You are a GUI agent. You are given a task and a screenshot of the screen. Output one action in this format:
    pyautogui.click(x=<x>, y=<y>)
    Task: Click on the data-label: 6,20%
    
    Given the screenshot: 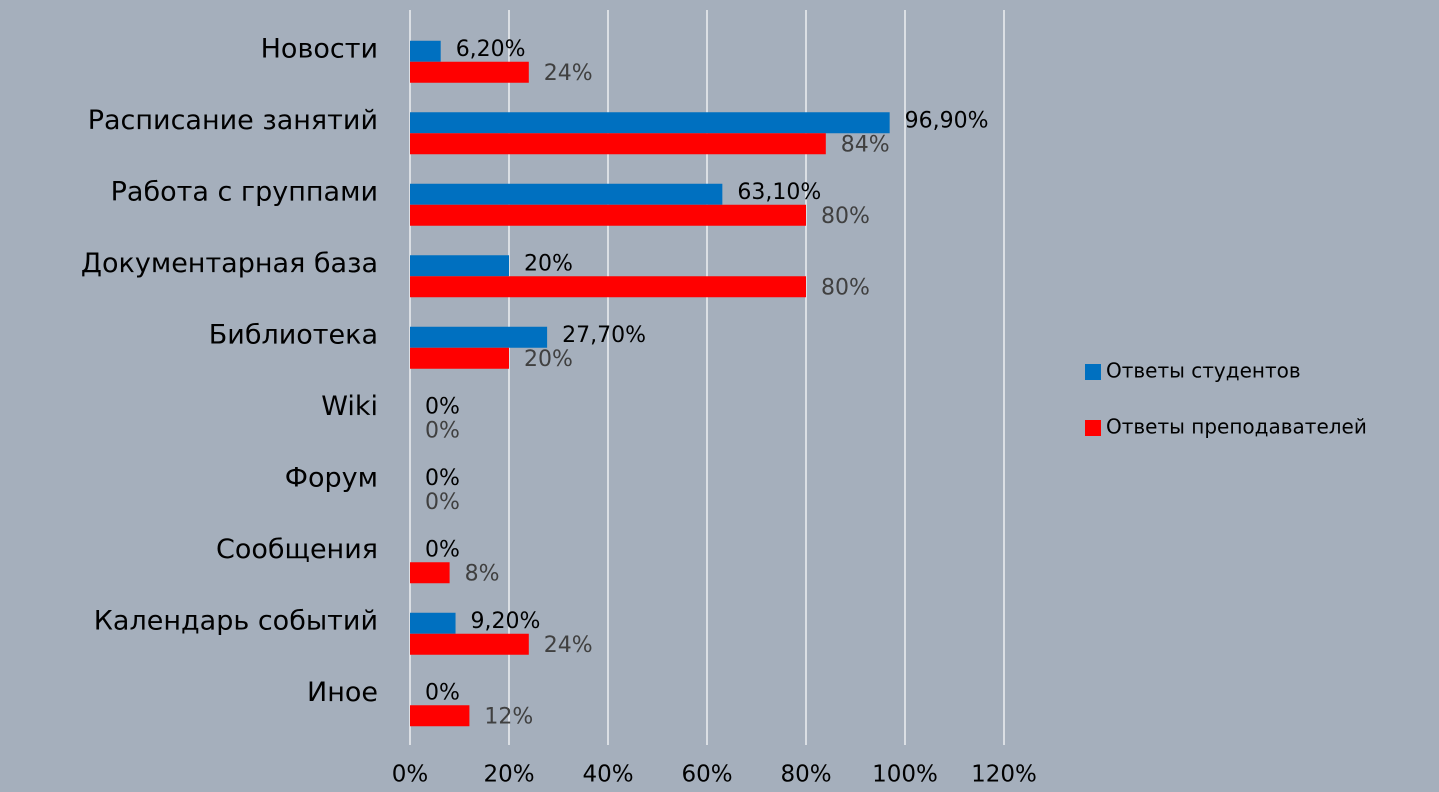 What is the action you would take?
    pyautogui.click(x=491, y=49)
    